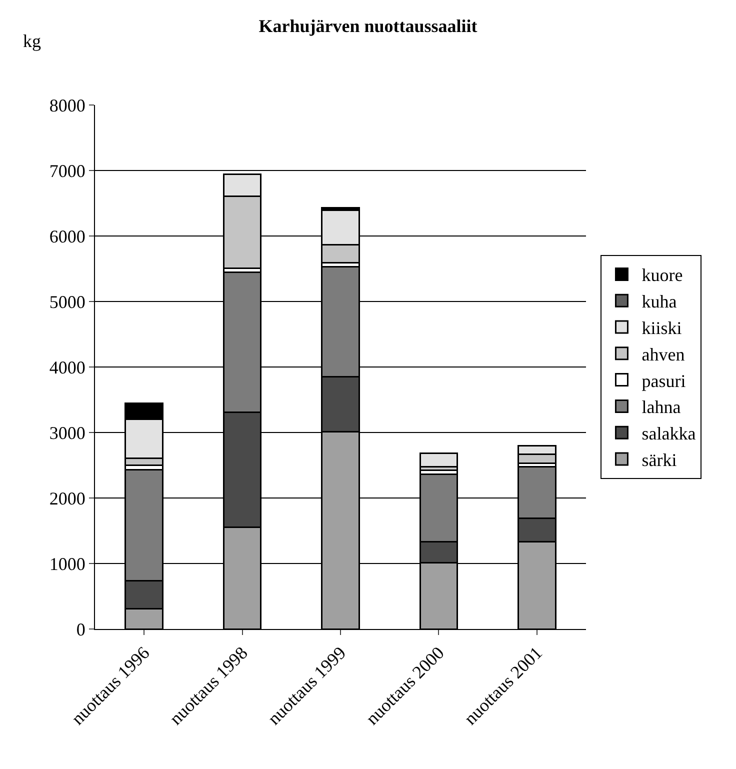 This screenshot has height=769, width=736. I want to click on legend-label: kuha, so click(659, 302).